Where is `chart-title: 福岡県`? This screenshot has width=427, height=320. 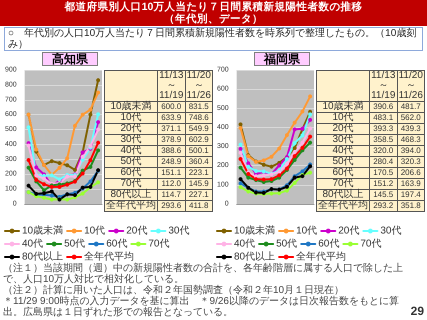
chart-title: 福岡県 is located at coordinates (282, 59).